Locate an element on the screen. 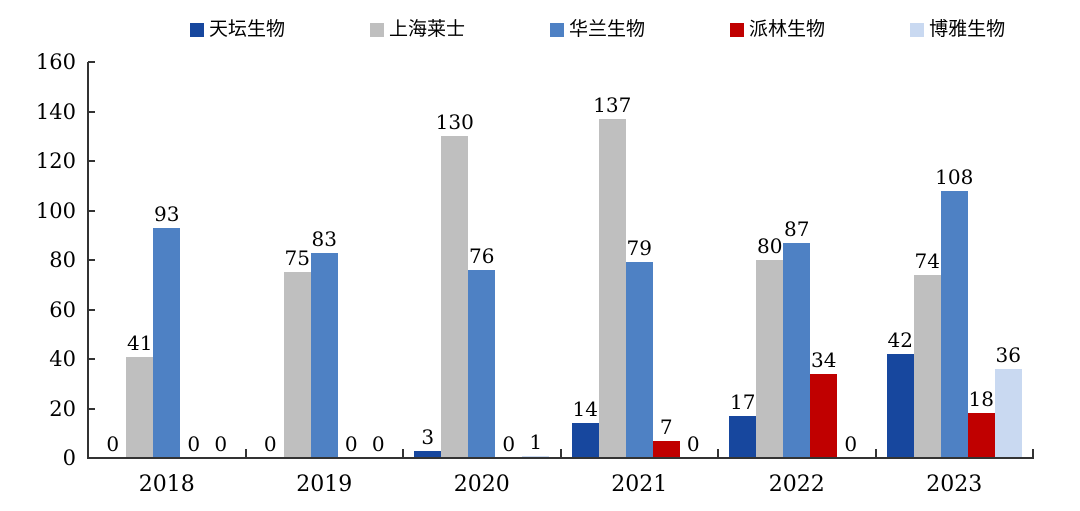 The image size is (1080, 511). y-axis-line is located at coordinates (88, 260).